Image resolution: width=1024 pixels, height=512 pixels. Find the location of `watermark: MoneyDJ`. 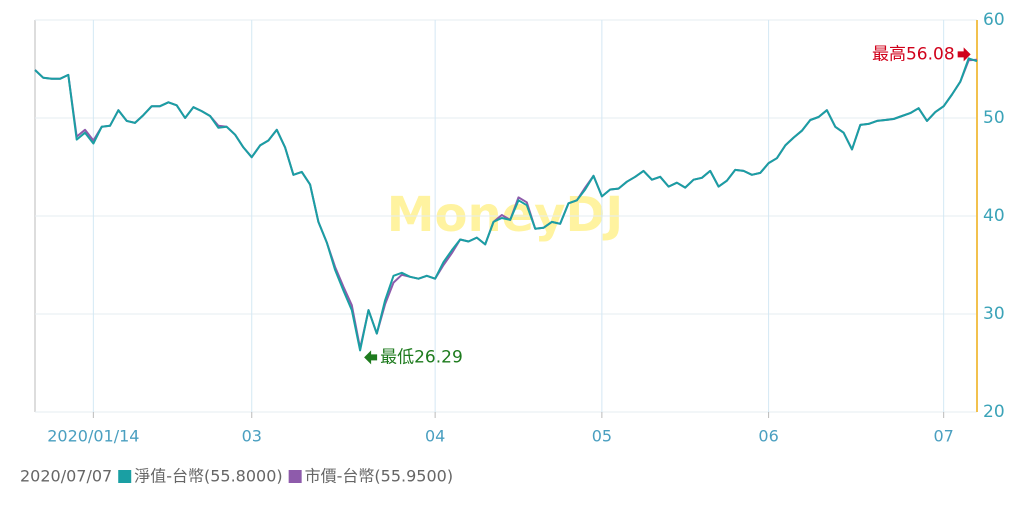

watermark: MoneyDJ is located at coordinates (505, 215).